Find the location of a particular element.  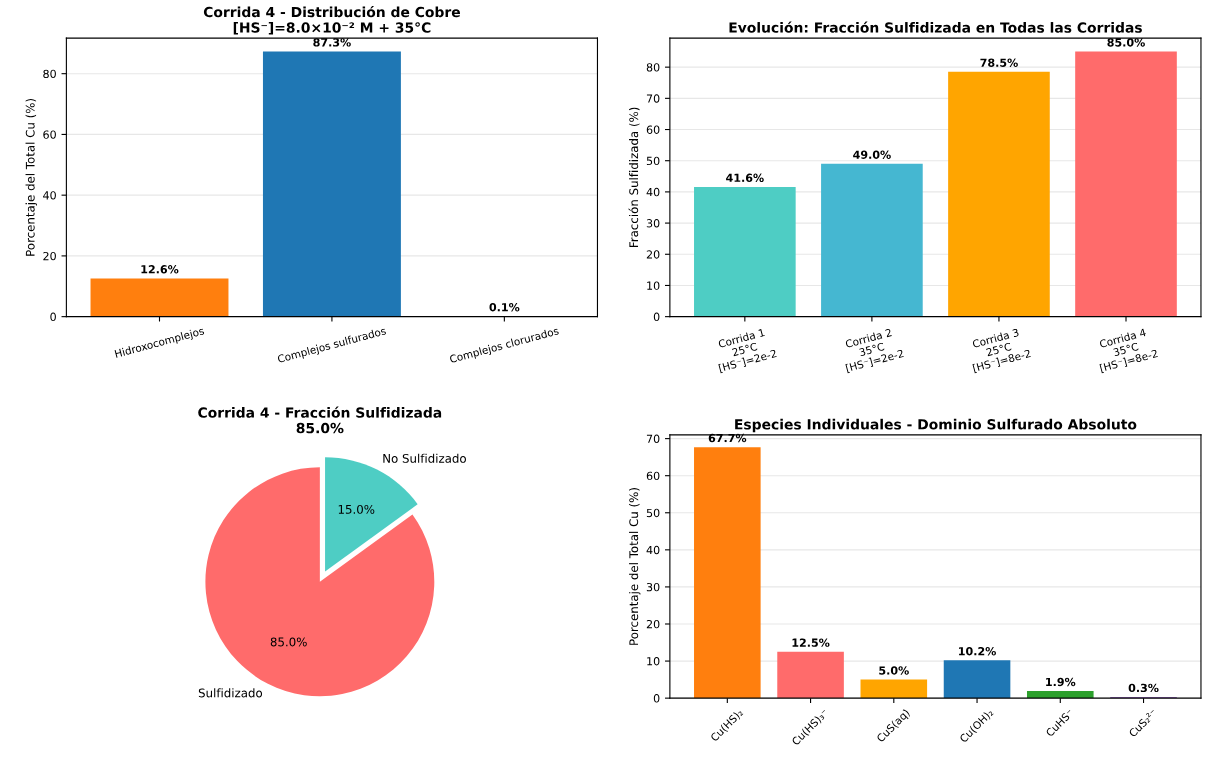

chart-title: Corrida 4 - Fracción Sulfidizada 85.0% is located at coordinates (320, 420).